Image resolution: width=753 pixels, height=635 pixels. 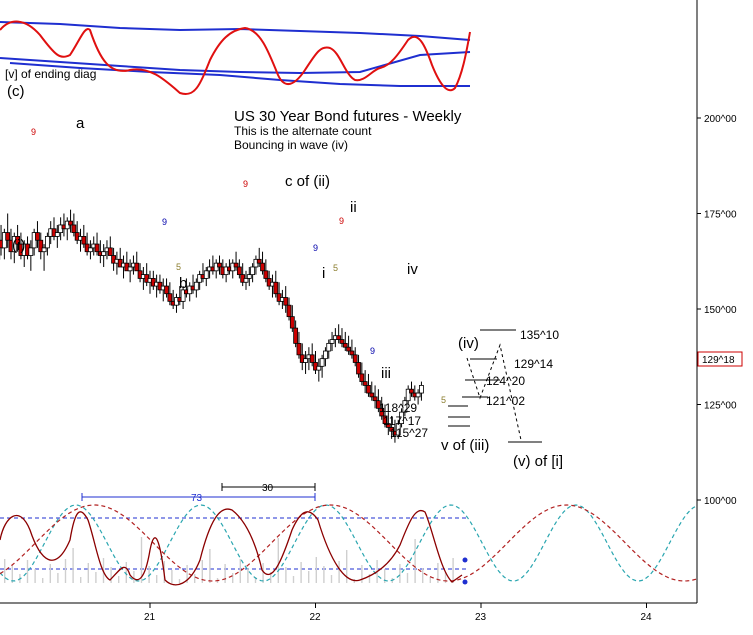 What do you see at coordinates (720, 119) in the screenshot?
I see `y-tick-label: 200^00` at bounding box center [720, 119].